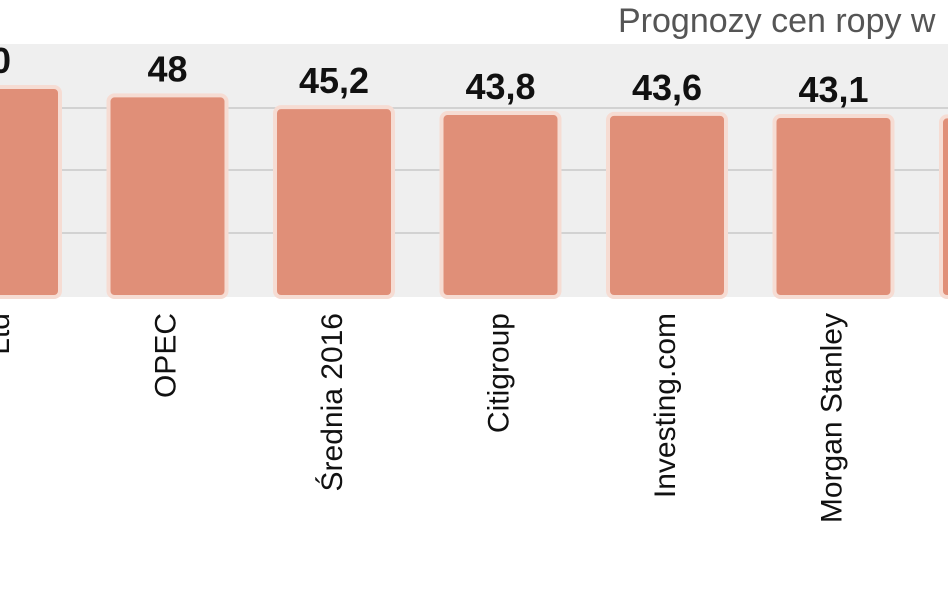  I want to click on category-label: Ltd, so click(8, 334).